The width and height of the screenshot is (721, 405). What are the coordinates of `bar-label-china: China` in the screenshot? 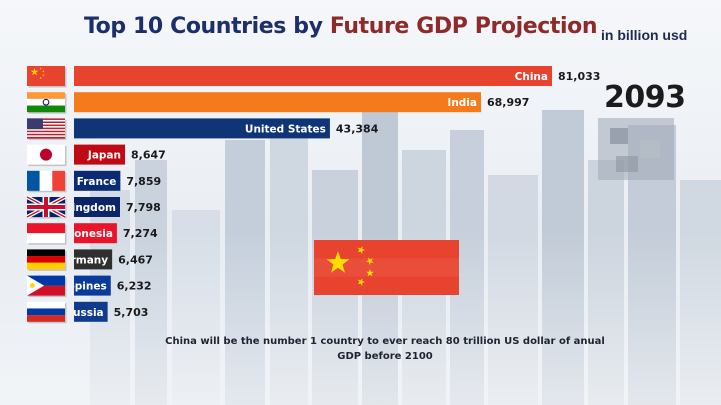 It's located at (531, 77).